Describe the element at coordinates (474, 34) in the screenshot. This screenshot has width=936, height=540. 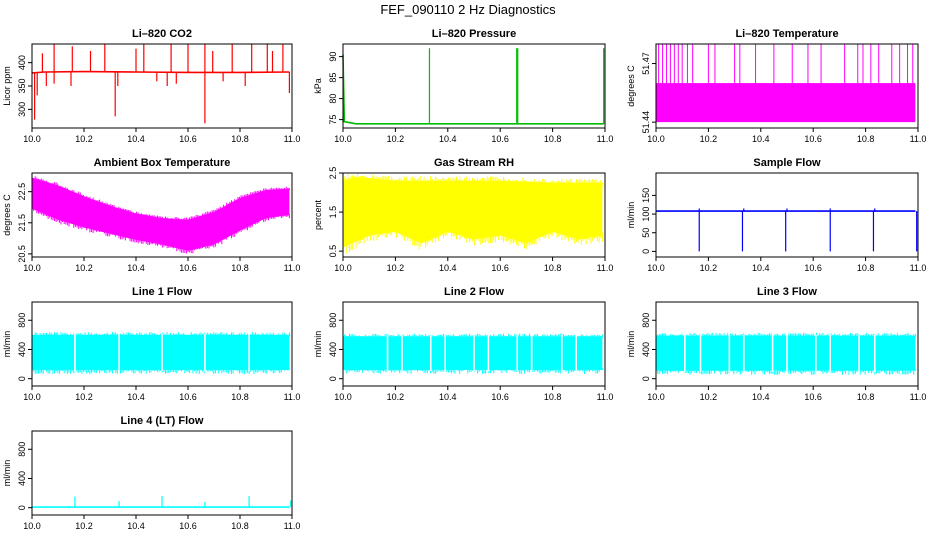
I see `panel-title: Li–820 Pressure` at that location.